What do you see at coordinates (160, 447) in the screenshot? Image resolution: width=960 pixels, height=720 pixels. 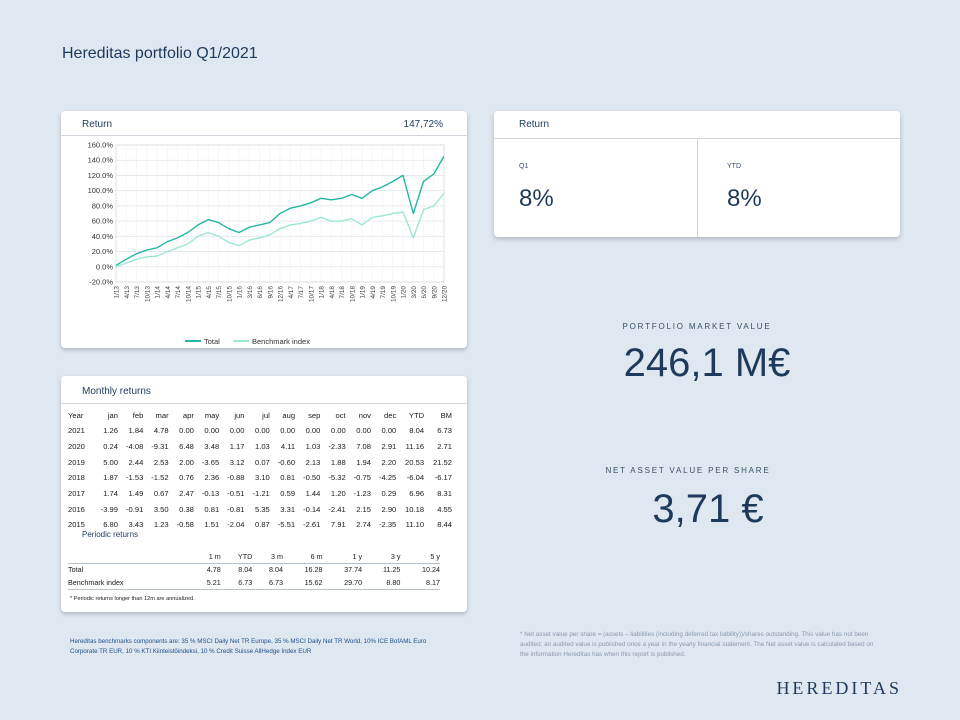 I see `table-cell: -9.31` at bounding box center [160, 447].